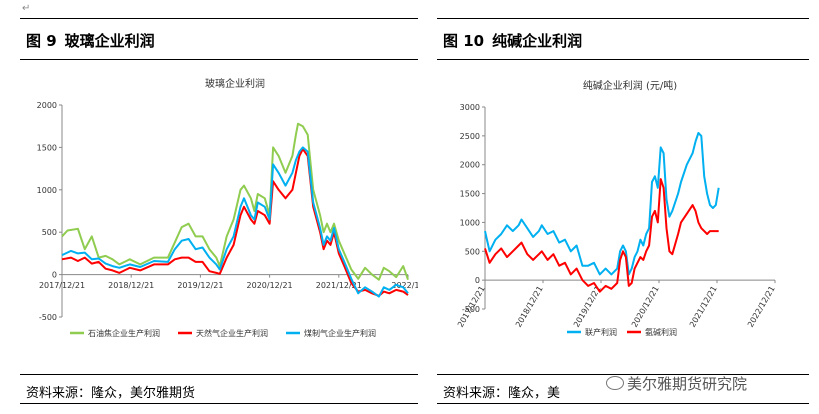  I want to click on source-note: 资料来源：隆众，美尔雅期货, so click(111, 393).